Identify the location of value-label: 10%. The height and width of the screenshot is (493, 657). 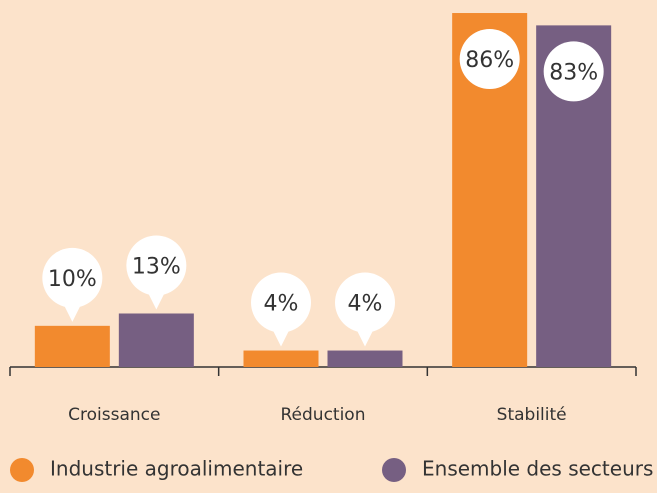
(72, 279).